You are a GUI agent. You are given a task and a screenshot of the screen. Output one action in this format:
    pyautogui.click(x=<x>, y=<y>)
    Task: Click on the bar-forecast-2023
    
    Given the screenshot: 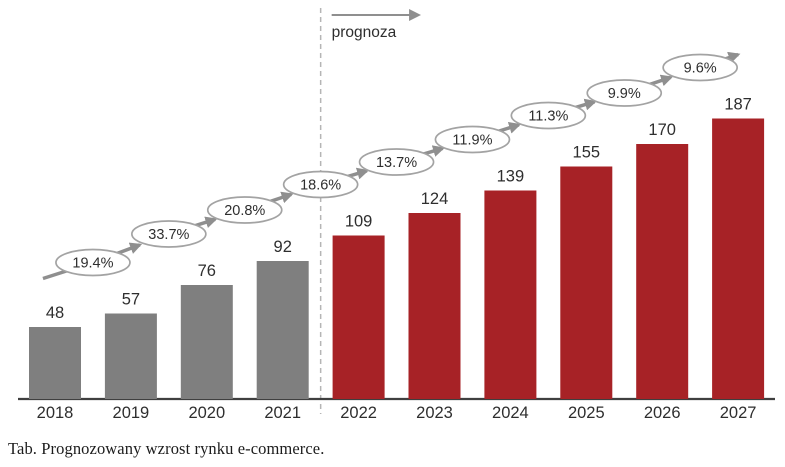 What is the action you would take?
    pyautogui.click(x=434, y=306)
    